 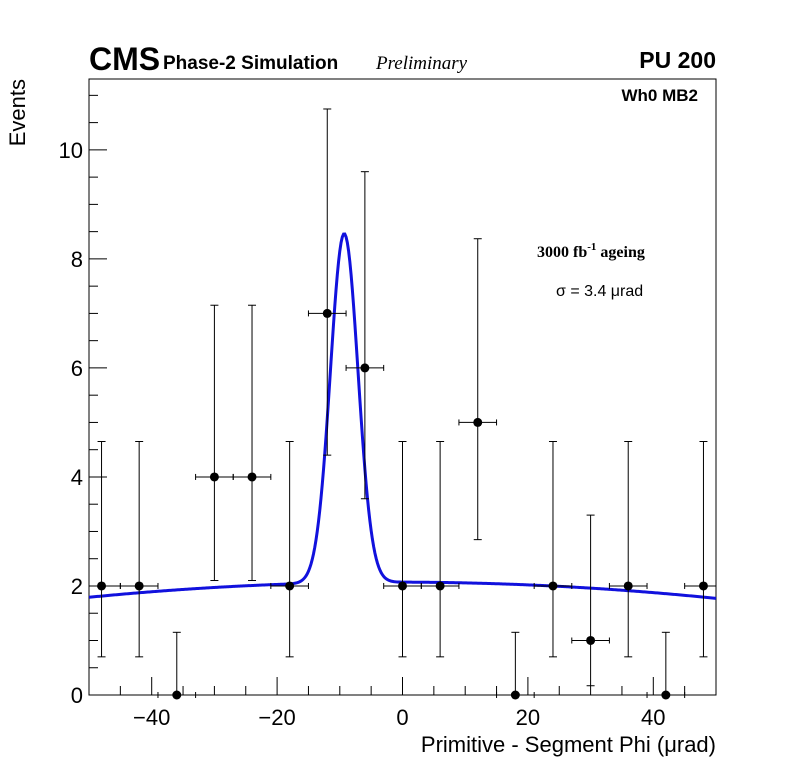 What do you see at coordinates (677, 60) in the screenshot?
I see `pileup-label: PU 200` at bounding box center [677, 60].